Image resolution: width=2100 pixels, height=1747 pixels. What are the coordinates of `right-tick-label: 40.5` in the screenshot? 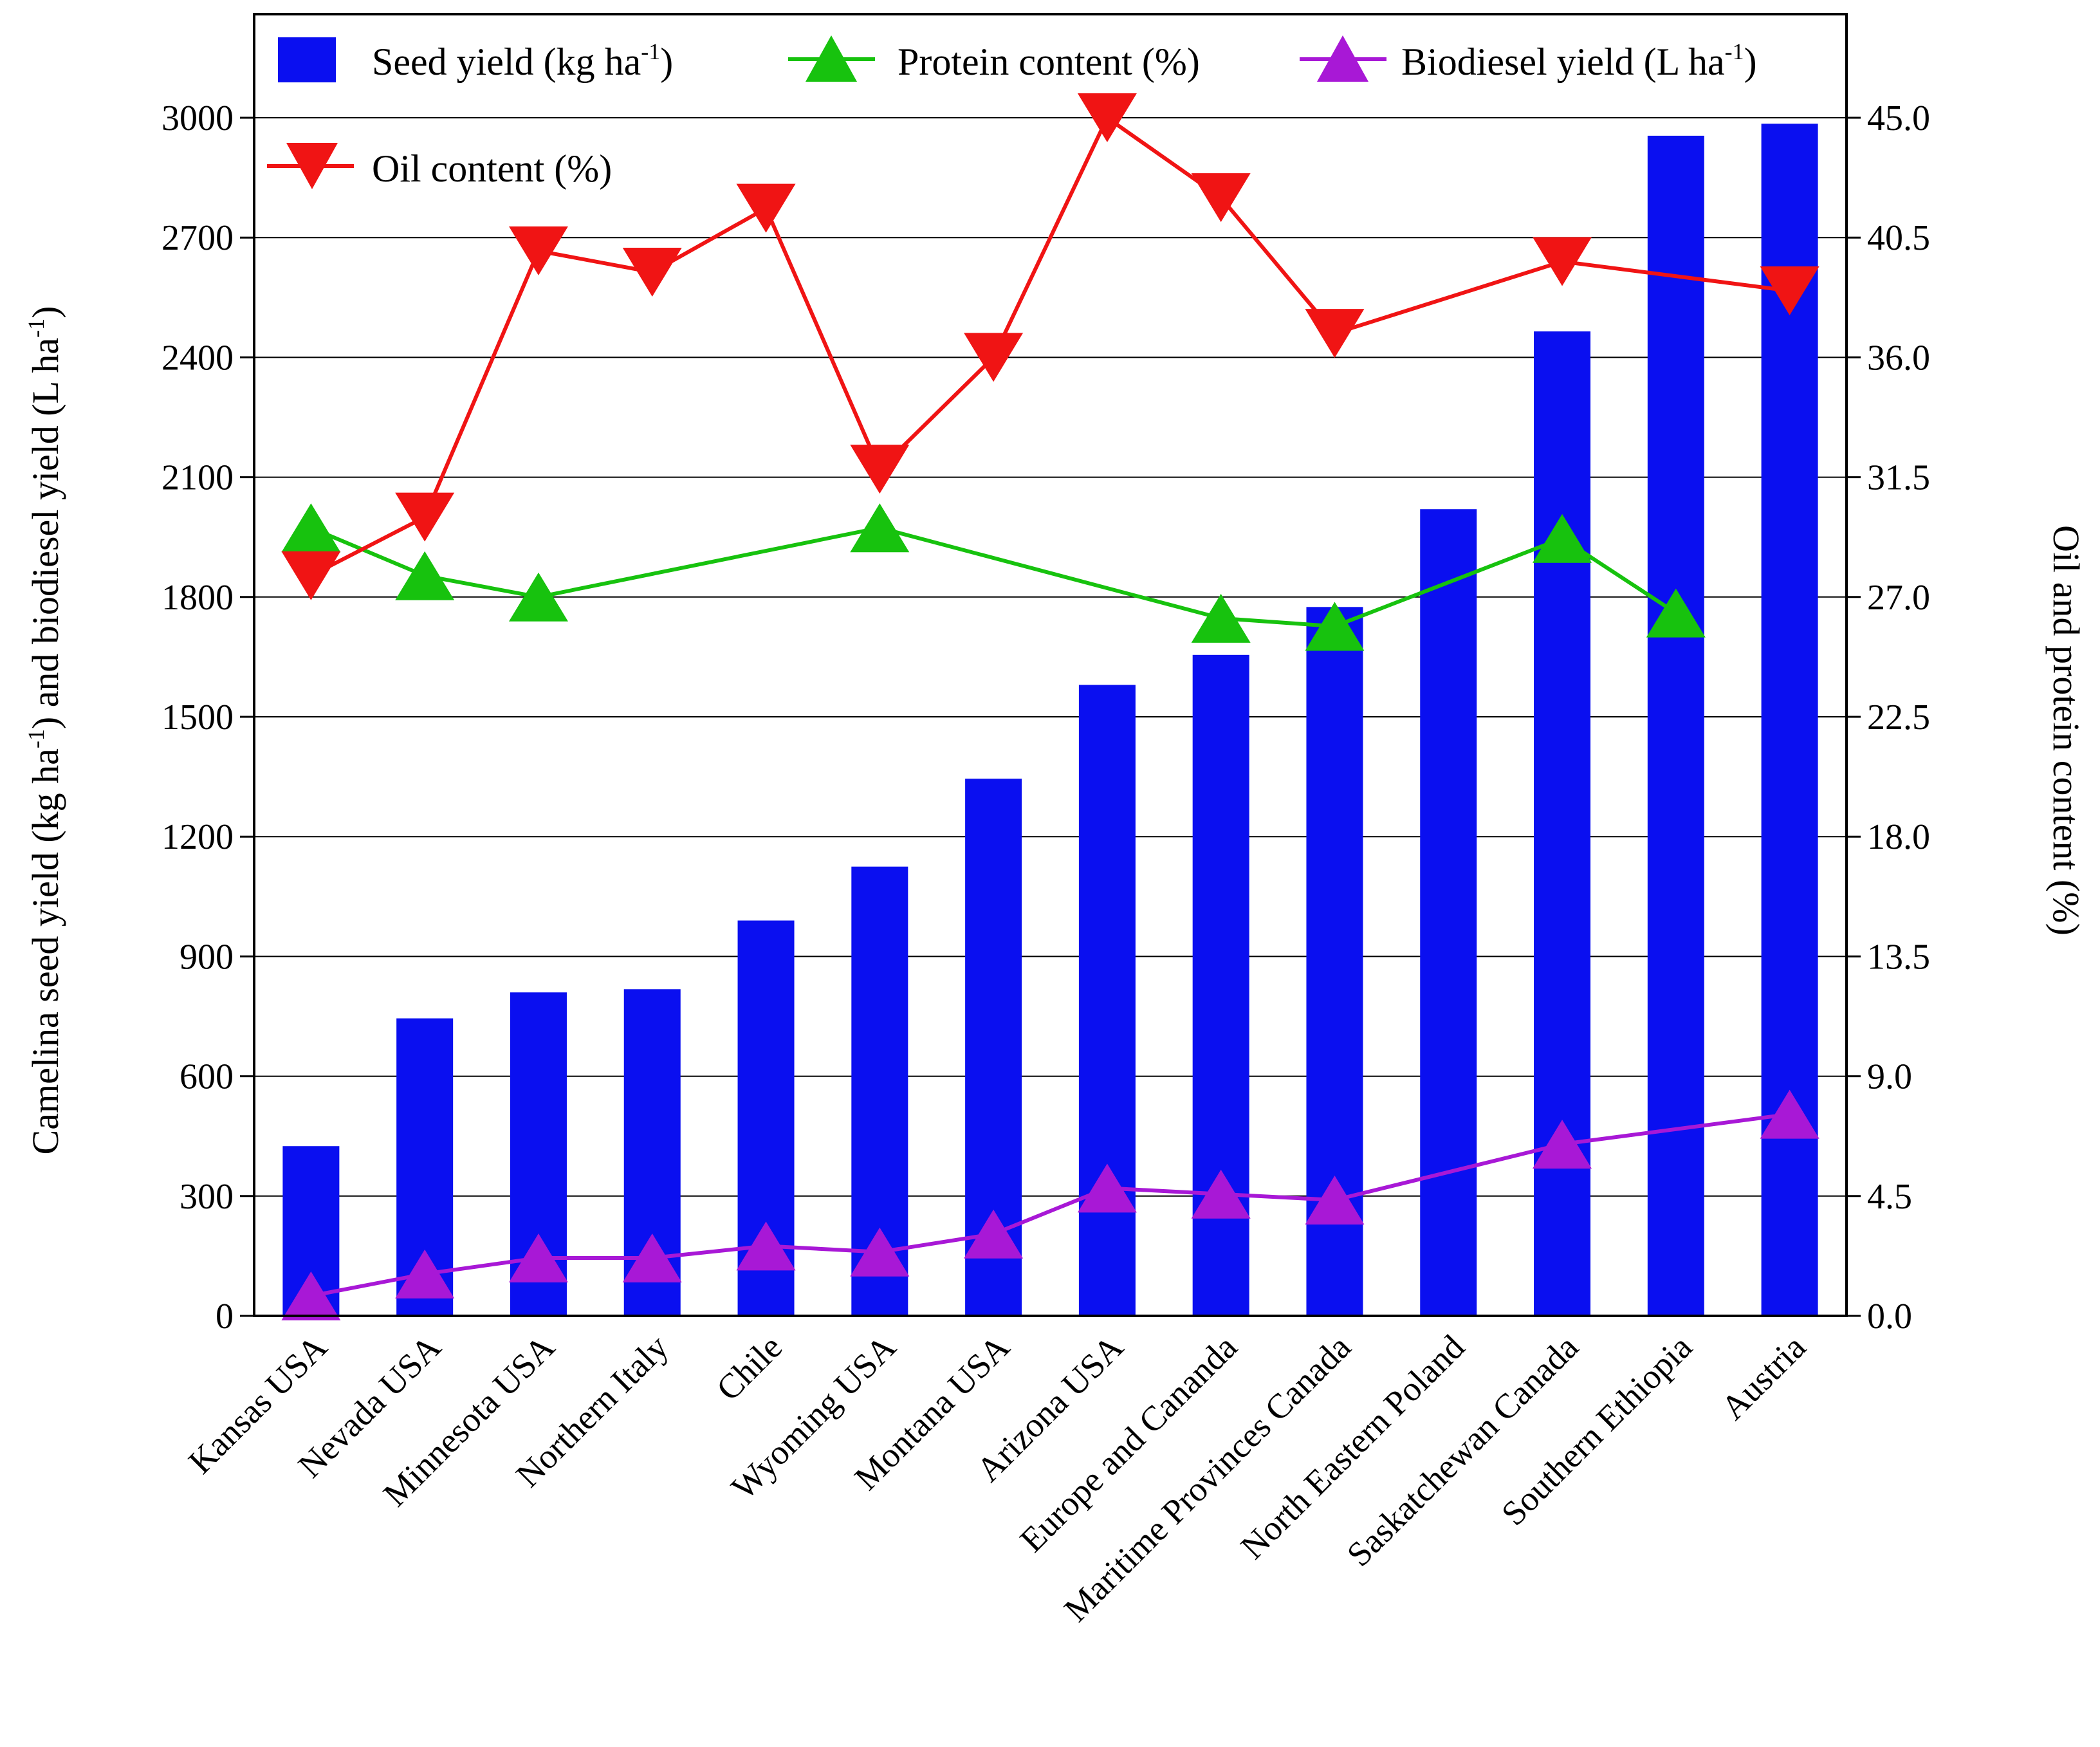 It's located at (1899, 238).